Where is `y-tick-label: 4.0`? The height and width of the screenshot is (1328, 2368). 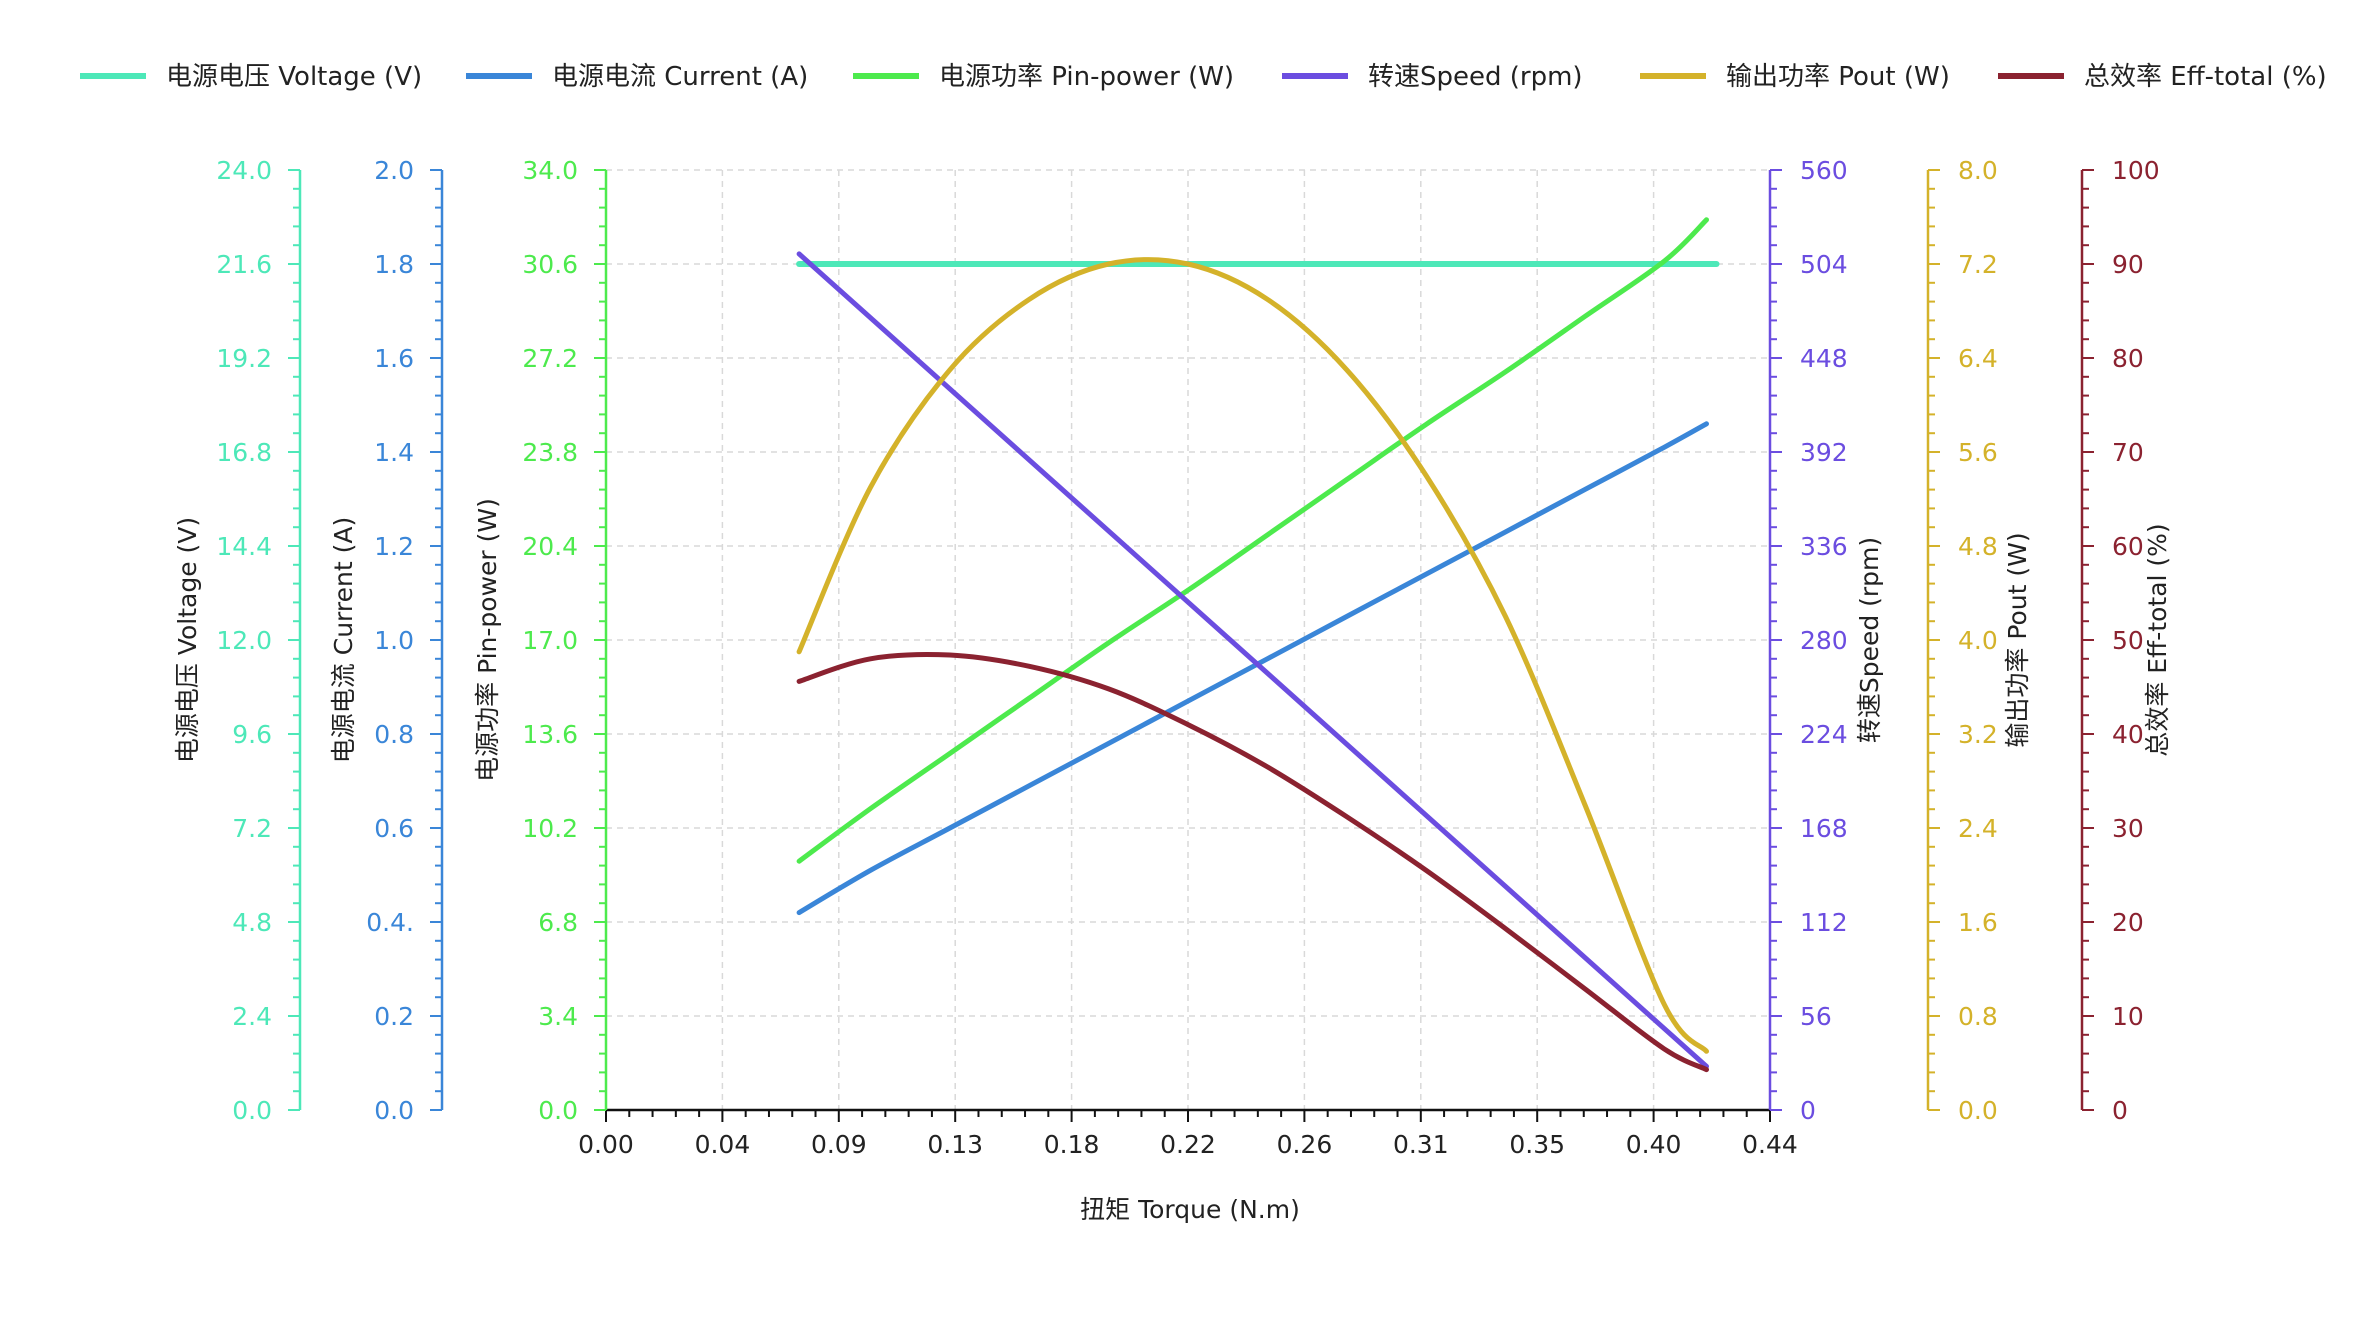
y-tick-label: 4.0 is located at coordinates (1978, 640).